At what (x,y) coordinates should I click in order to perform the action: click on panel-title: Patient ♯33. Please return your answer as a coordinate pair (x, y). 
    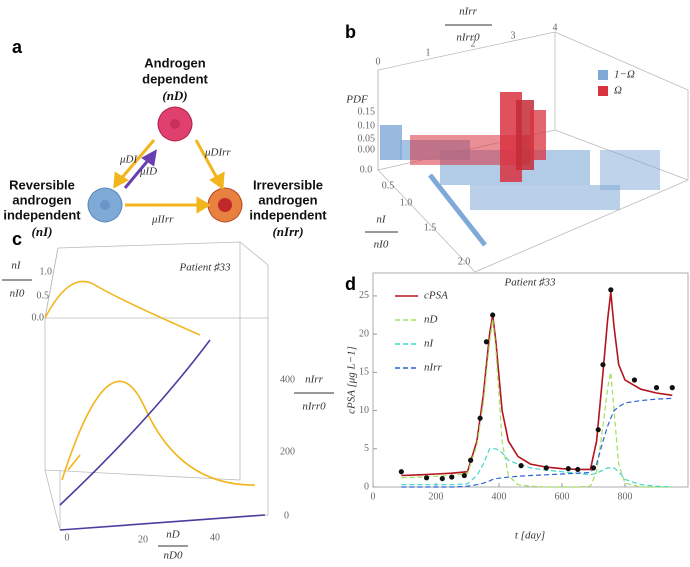
    Looking at the image, I should click on (204, 268).